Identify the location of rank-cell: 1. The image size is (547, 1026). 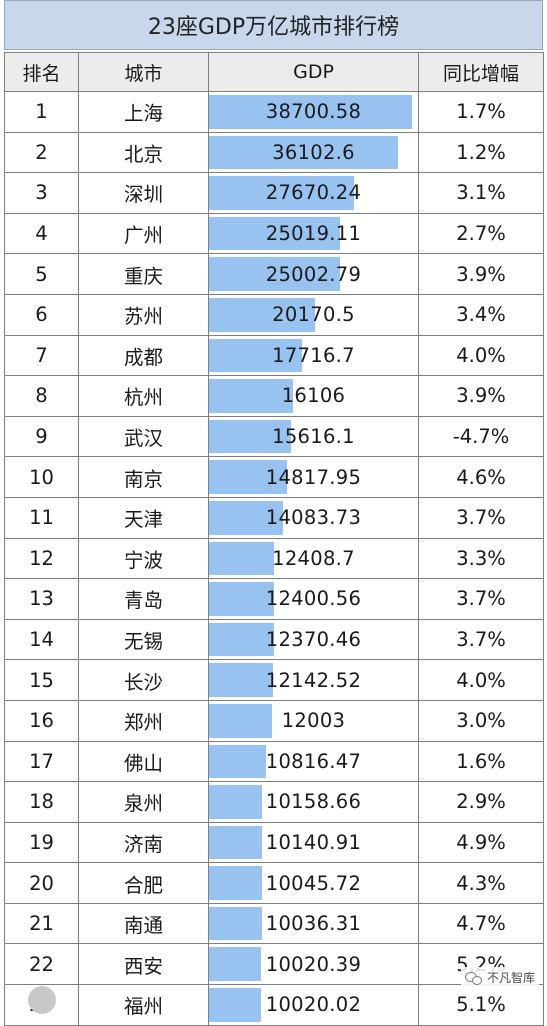
(41, 112).